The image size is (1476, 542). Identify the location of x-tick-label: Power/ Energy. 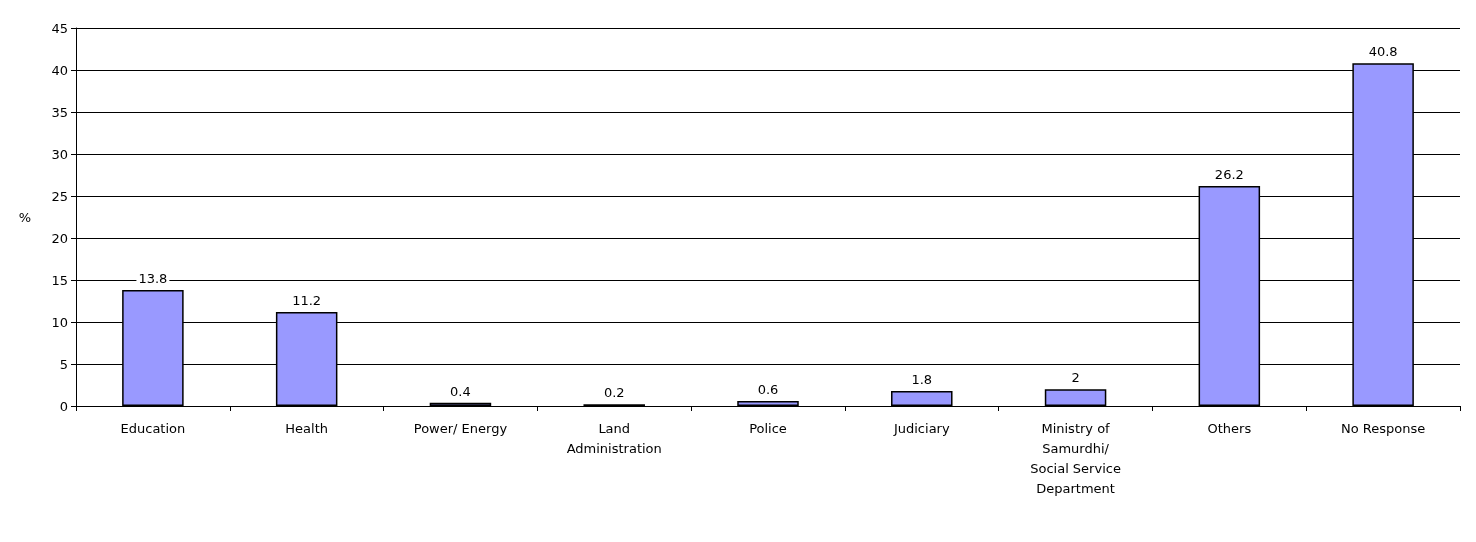
(460, 428).